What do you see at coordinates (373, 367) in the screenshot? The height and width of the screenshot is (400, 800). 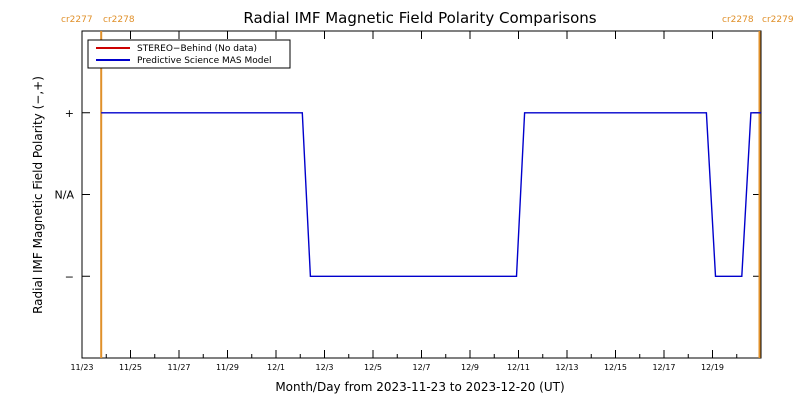 I see `x-tick-label-6: 12/5` at bounding box center [373, 367].